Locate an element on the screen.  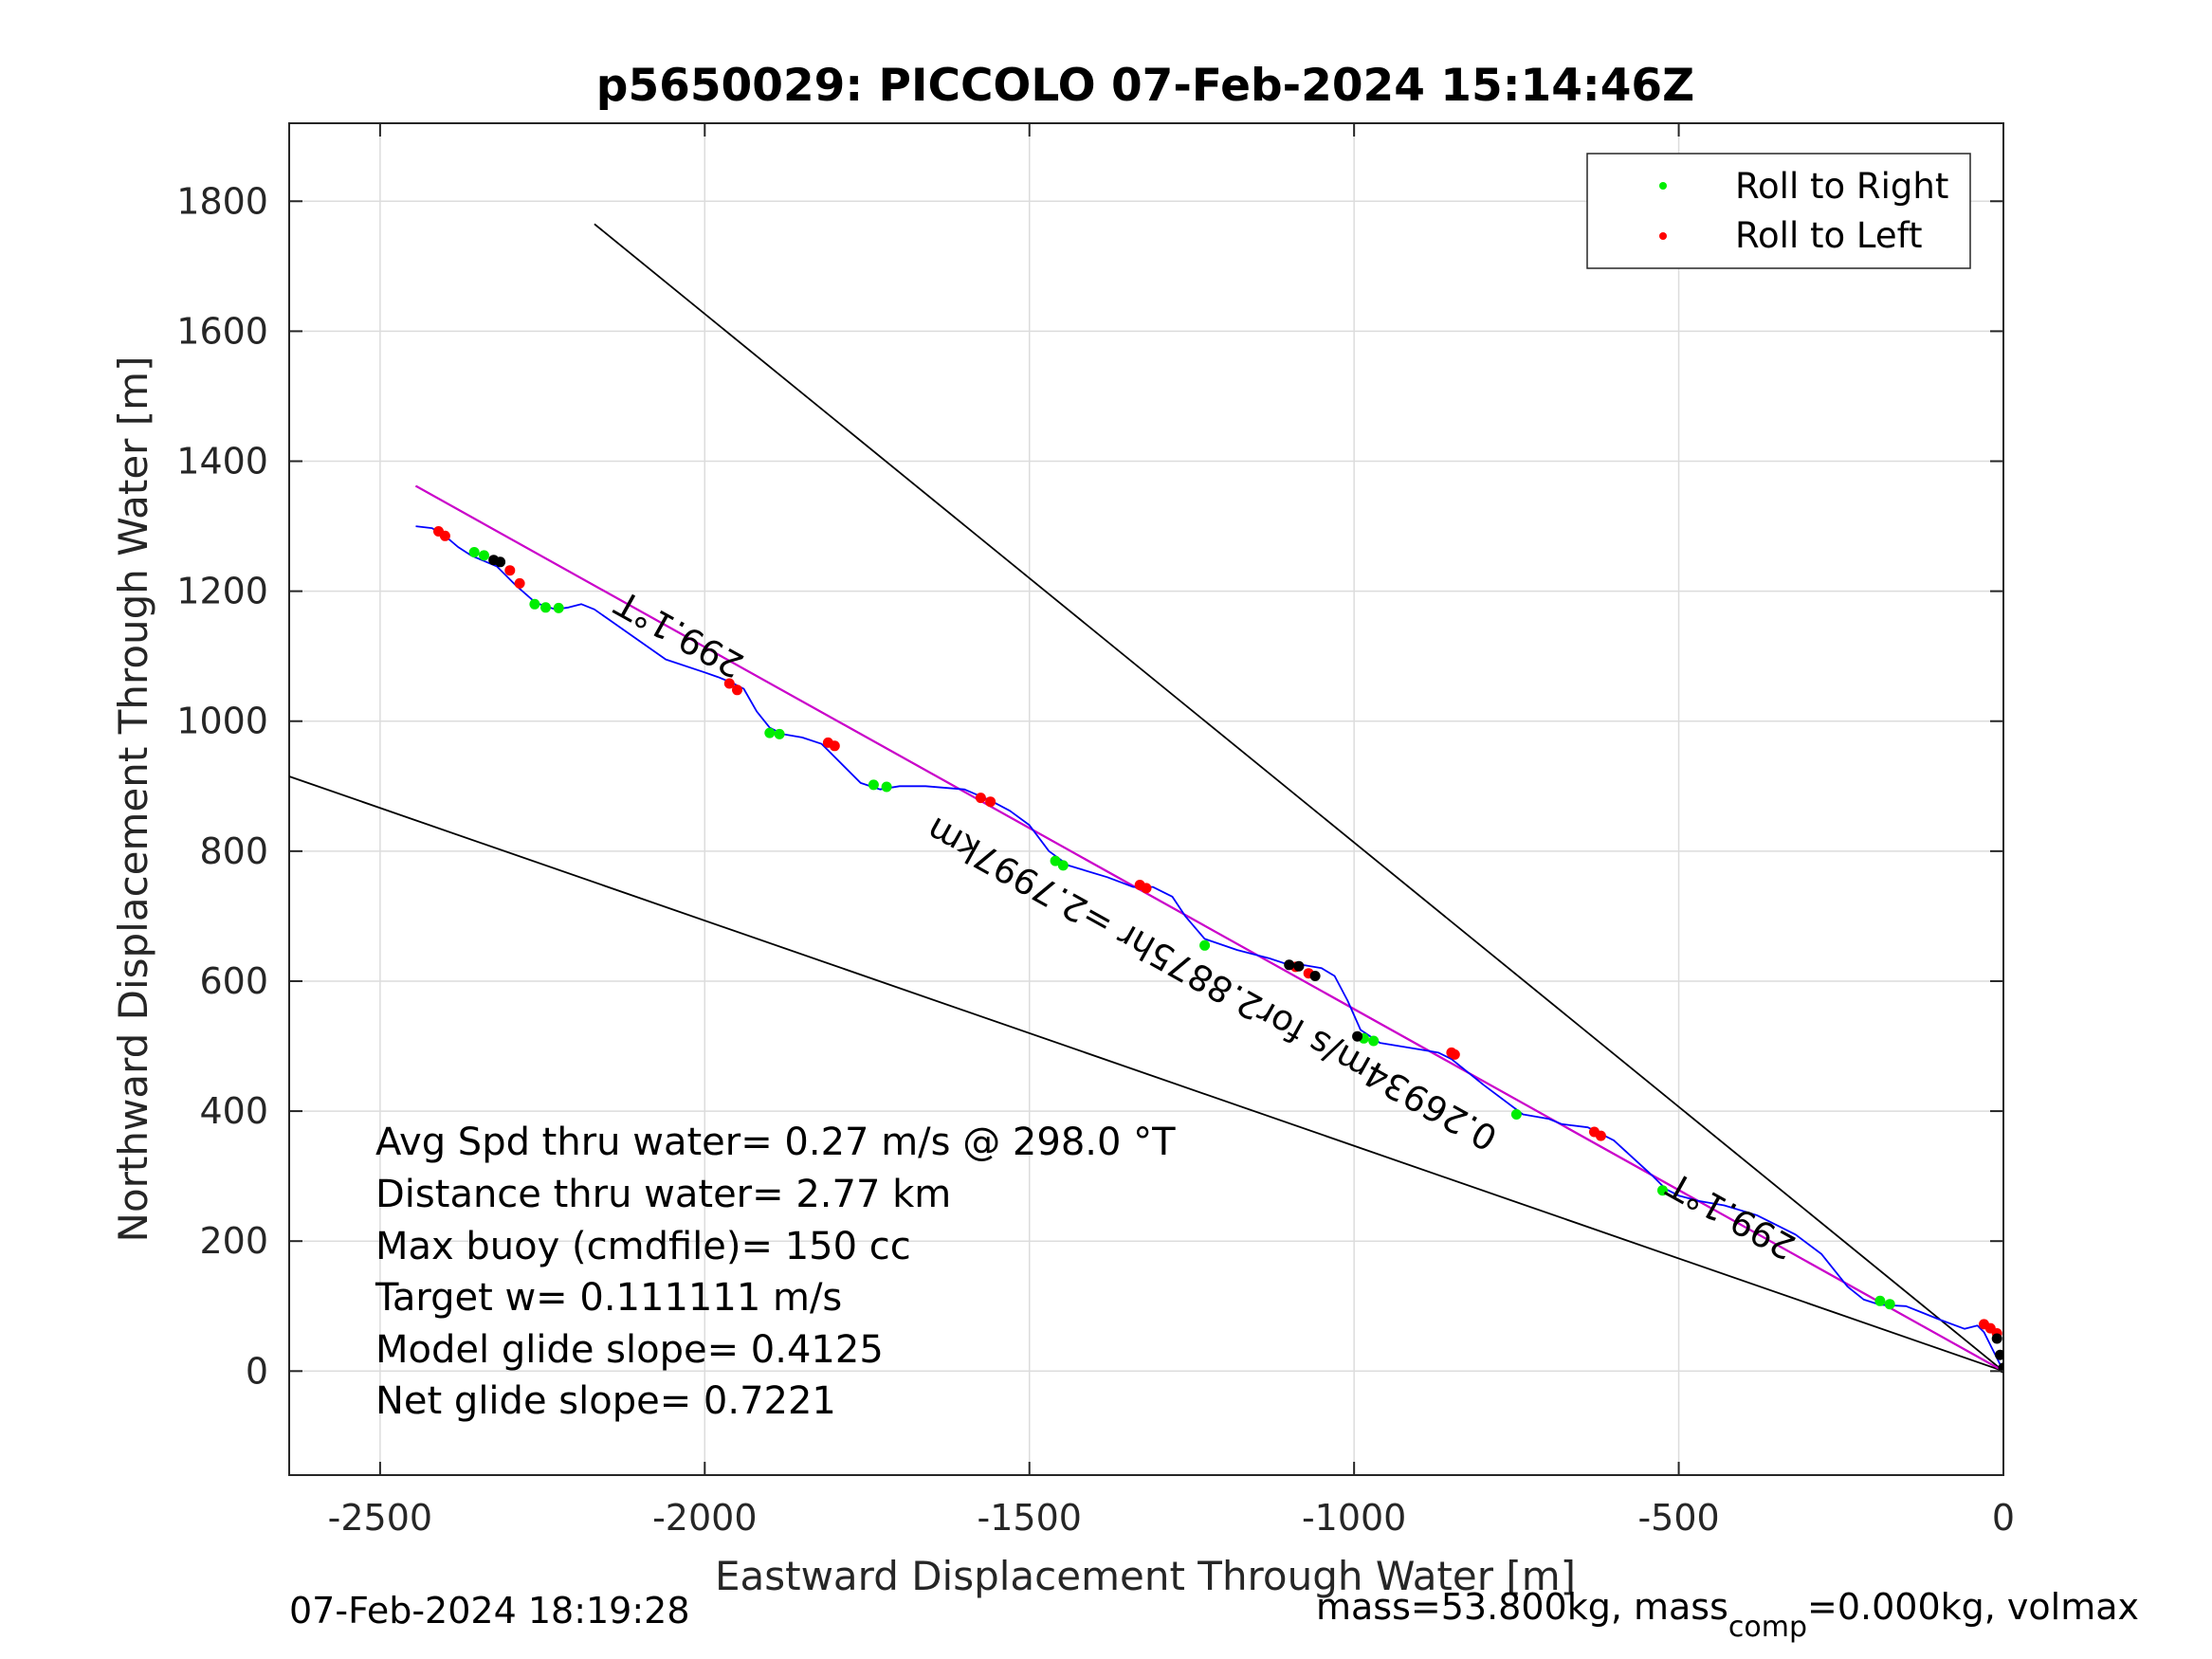
footer-mass-subscript: comp is located at coordinates (1767, 1627).